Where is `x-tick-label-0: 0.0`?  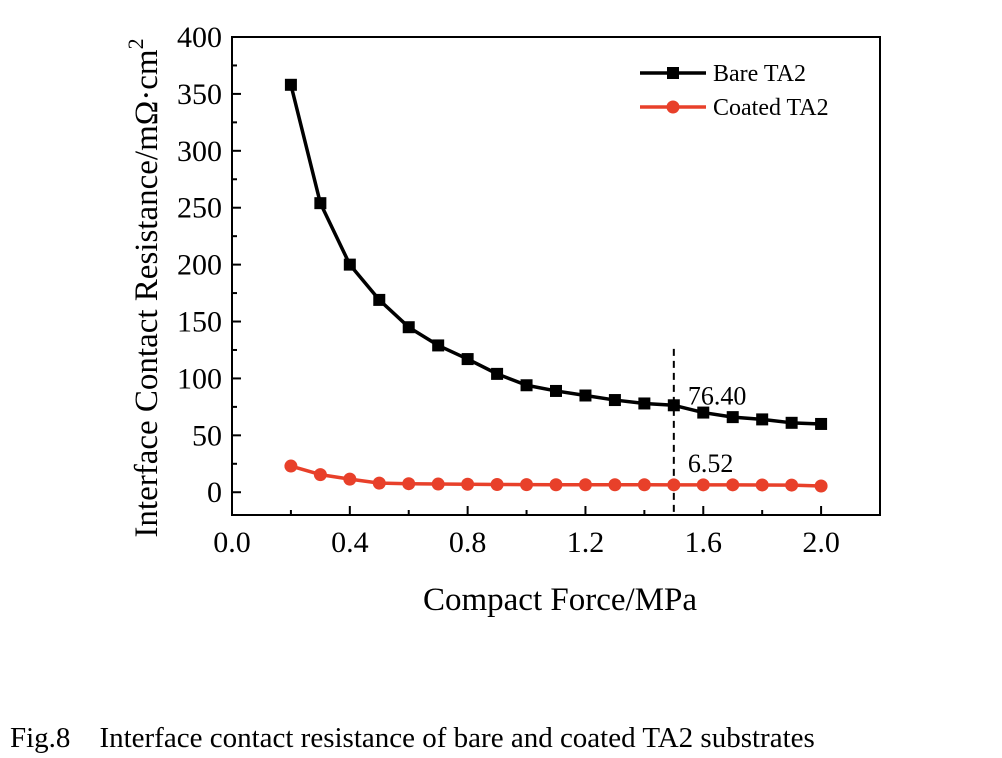 x-tick-label-0: 0.0 is located at coordinates (232, 542).